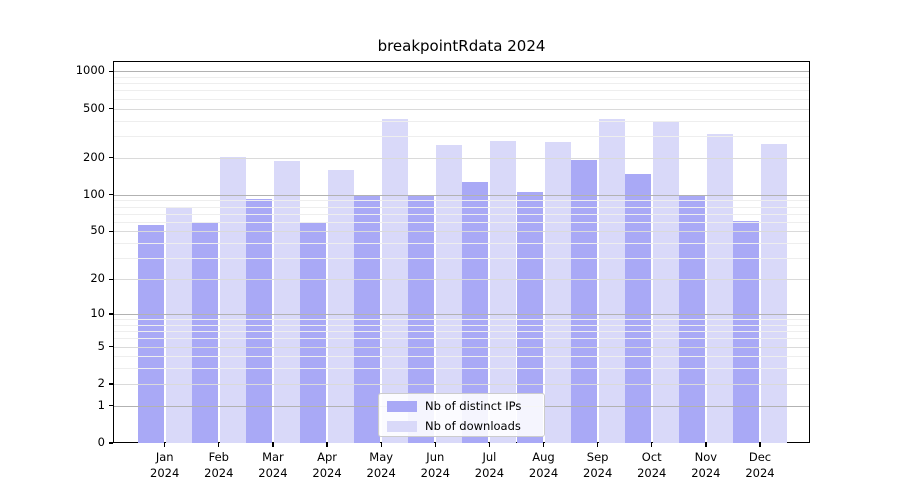 Image resolution: width=900 pixels, height=500 pixels. Describe the element at coordinates (94, 156) in the screenshot. I see `y-tick-label: 200` at that location.